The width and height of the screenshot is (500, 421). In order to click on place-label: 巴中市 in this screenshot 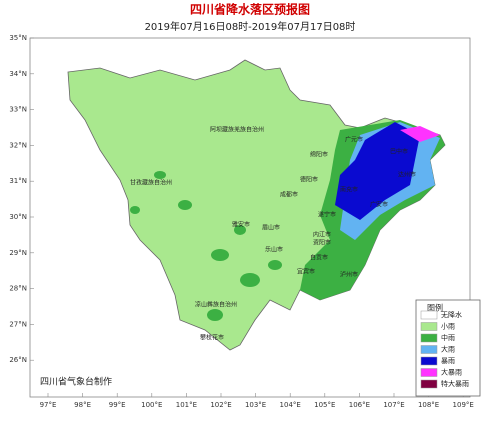, I will do `click(399, 152)`.